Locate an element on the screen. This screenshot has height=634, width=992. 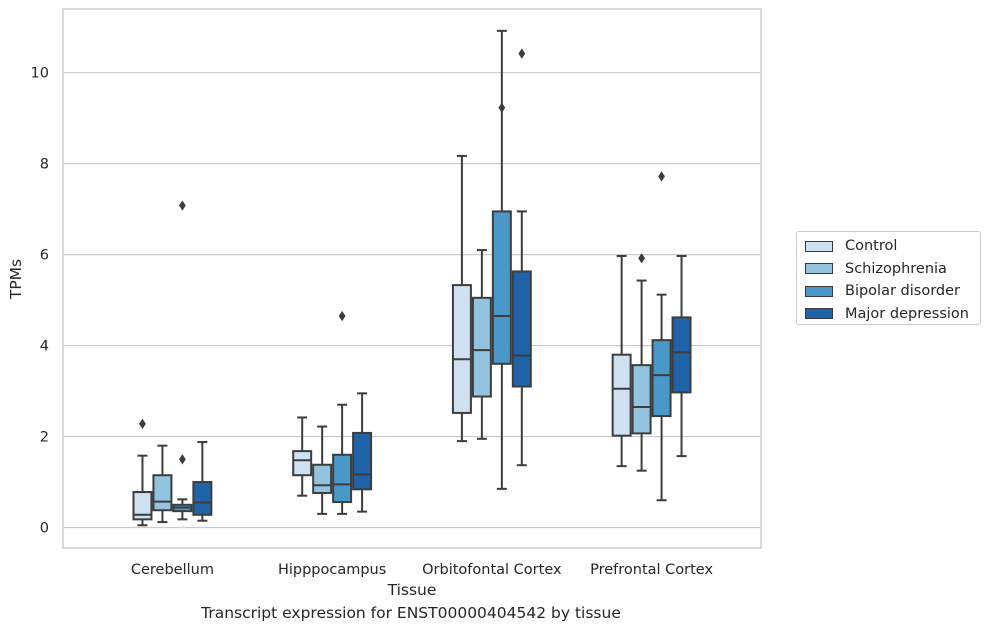
y-tick-label: 8 is located at coordinates (44, 165).